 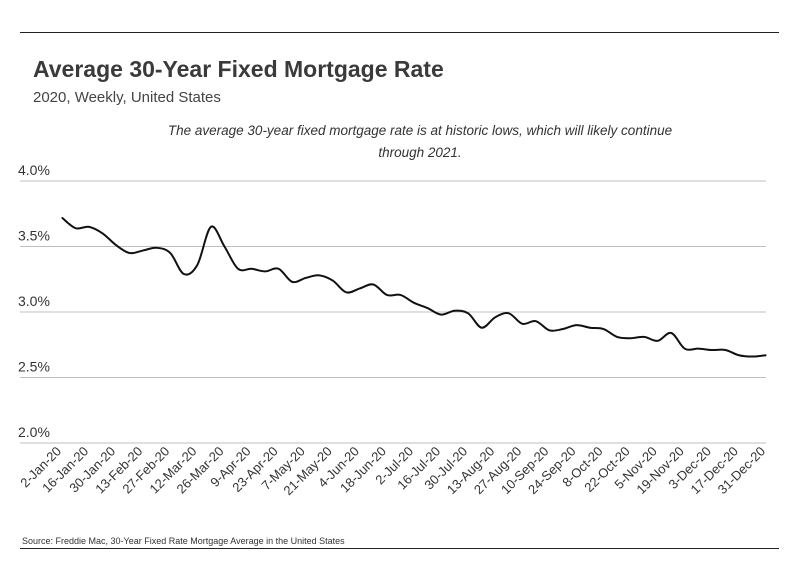 I want to click on y-tick-labels: 2.0% 2.5% 3.0% 3.5% 4.0%, so click(x=34, y=301).